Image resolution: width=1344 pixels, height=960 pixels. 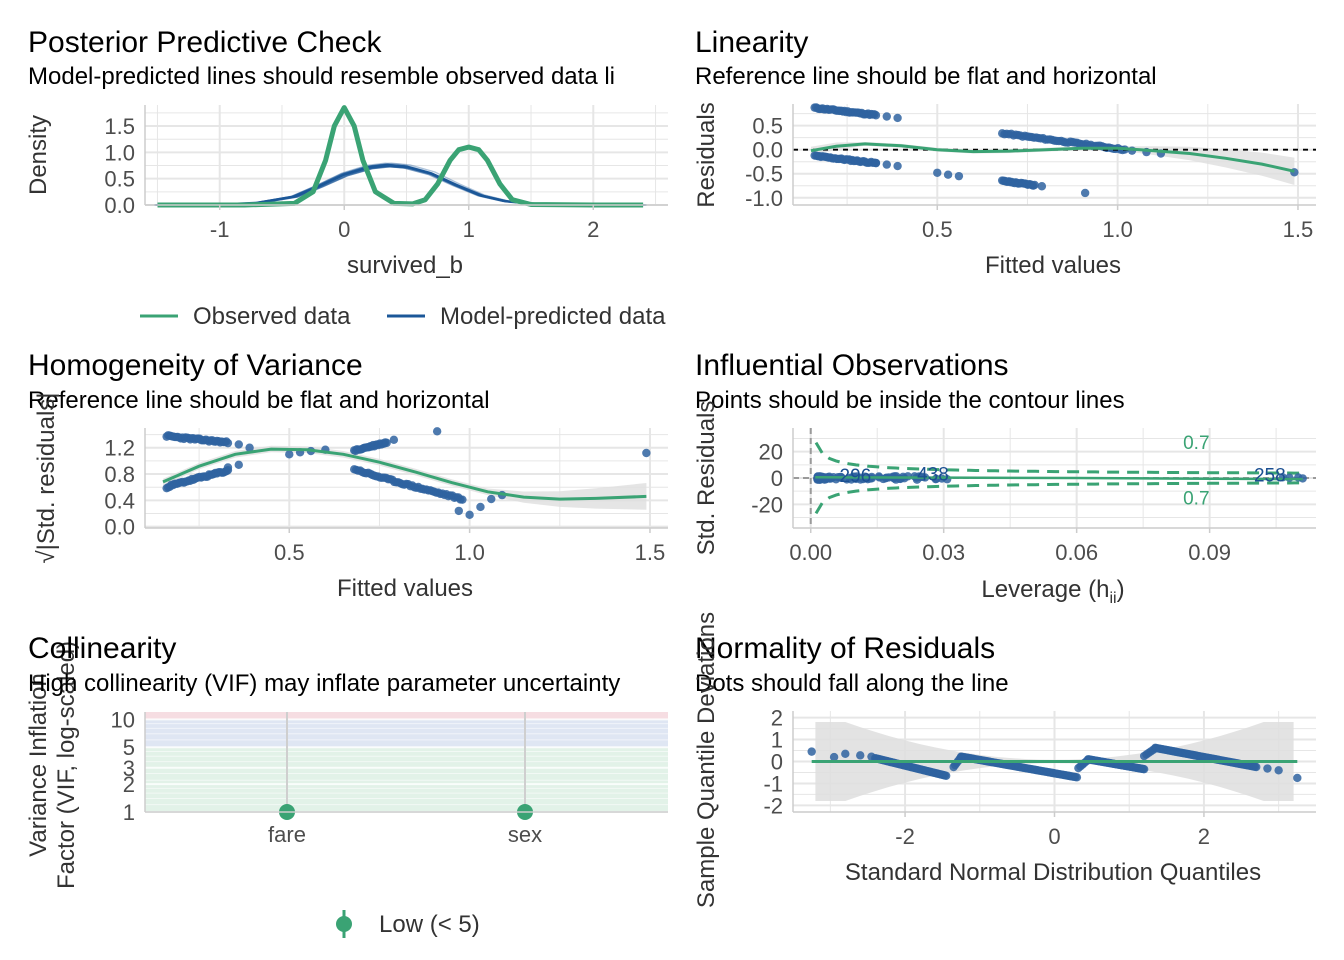 I want to click on linearity-xtick-label: 1.0, so click(x=1117, y=229).